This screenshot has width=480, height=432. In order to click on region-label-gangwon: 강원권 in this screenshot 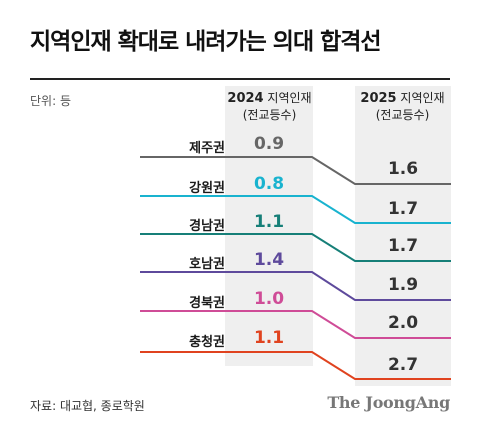, I will do `click(165, 186)`.